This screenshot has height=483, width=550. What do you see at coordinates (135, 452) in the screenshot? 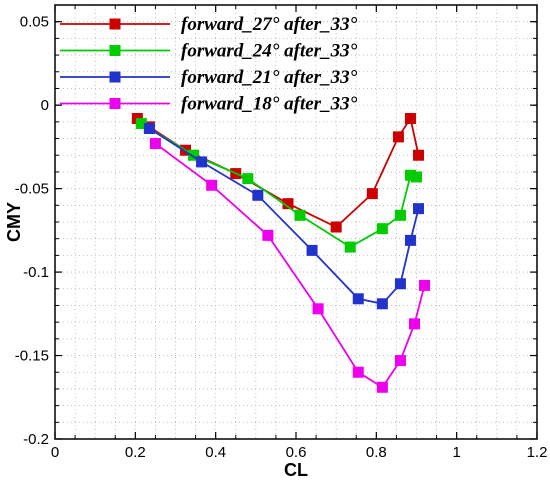
I see `x-tick-label: 0.2` at bounding box center [135, 452].